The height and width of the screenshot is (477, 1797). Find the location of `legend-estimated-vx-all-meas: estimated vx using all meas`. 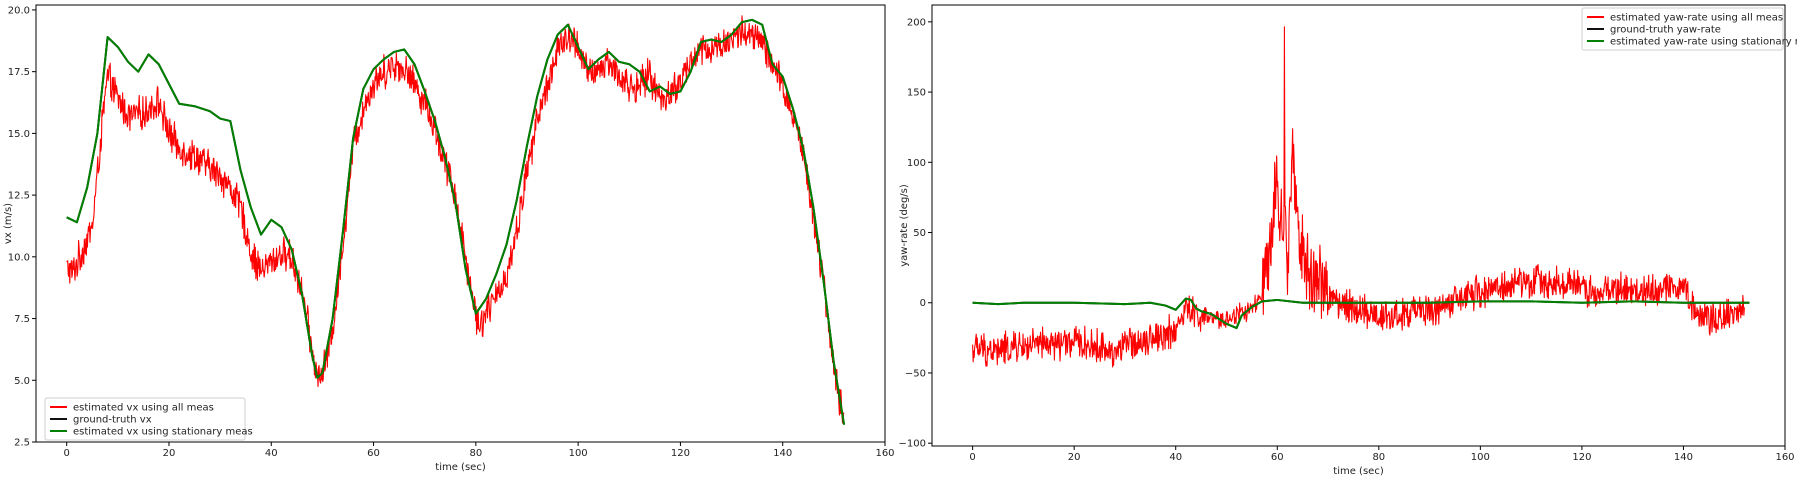

legend-estimated-vx-all-meas: estimated vx using all meas is located at coordinates (143, 408).